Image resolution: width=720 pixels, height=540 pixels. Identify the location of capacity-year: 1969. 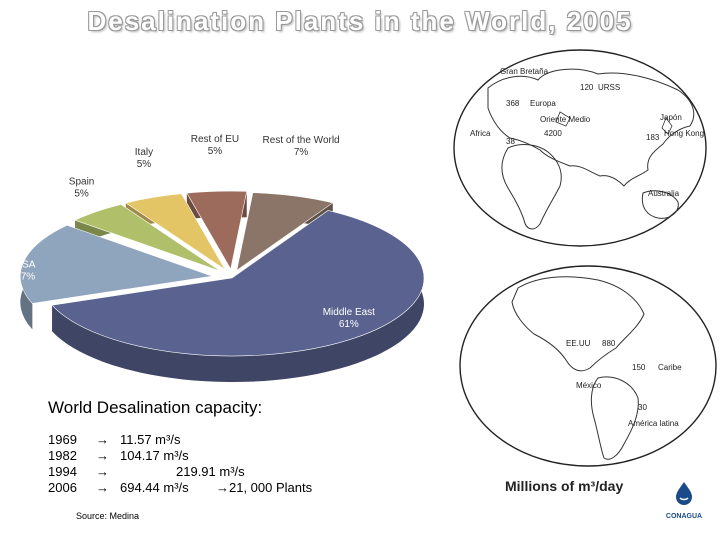
(62, 439).